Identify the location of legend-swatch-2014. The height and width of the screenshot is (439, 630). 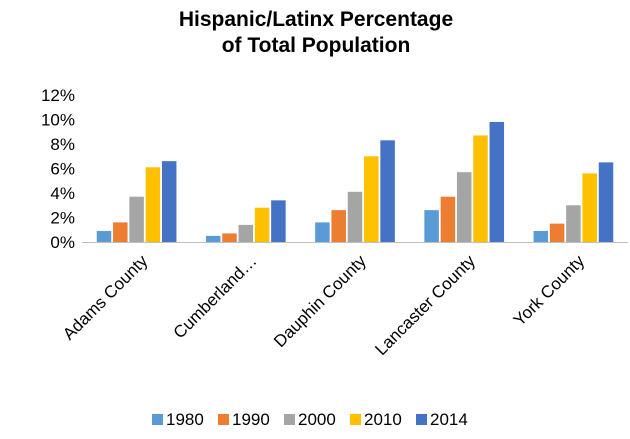
(421, 419).